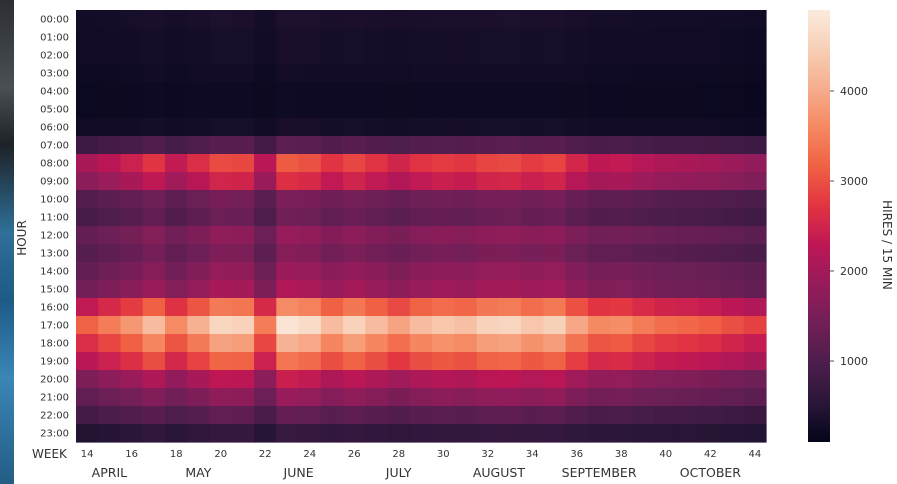 This screenshot has width=897, height=484. I want to click on week-tick-label: 44, so click(755, 454).